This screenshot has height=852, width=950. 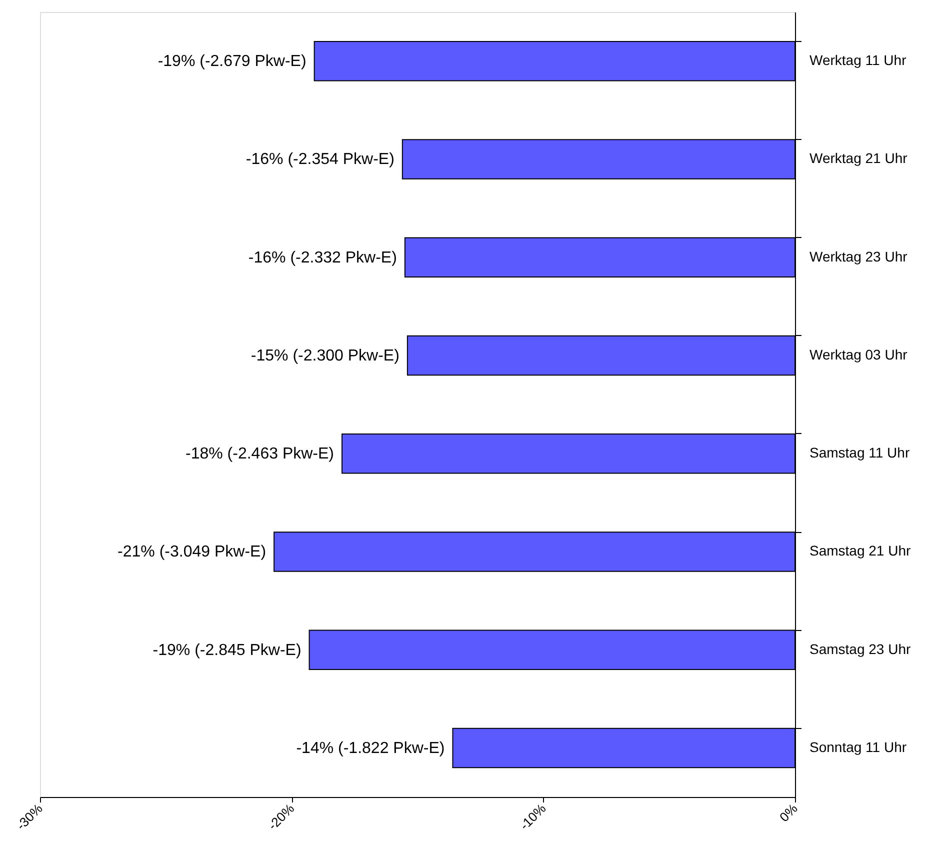 I want to click on y-tick-label: Werktag 03 Uhr, so click(x=859, y=354).